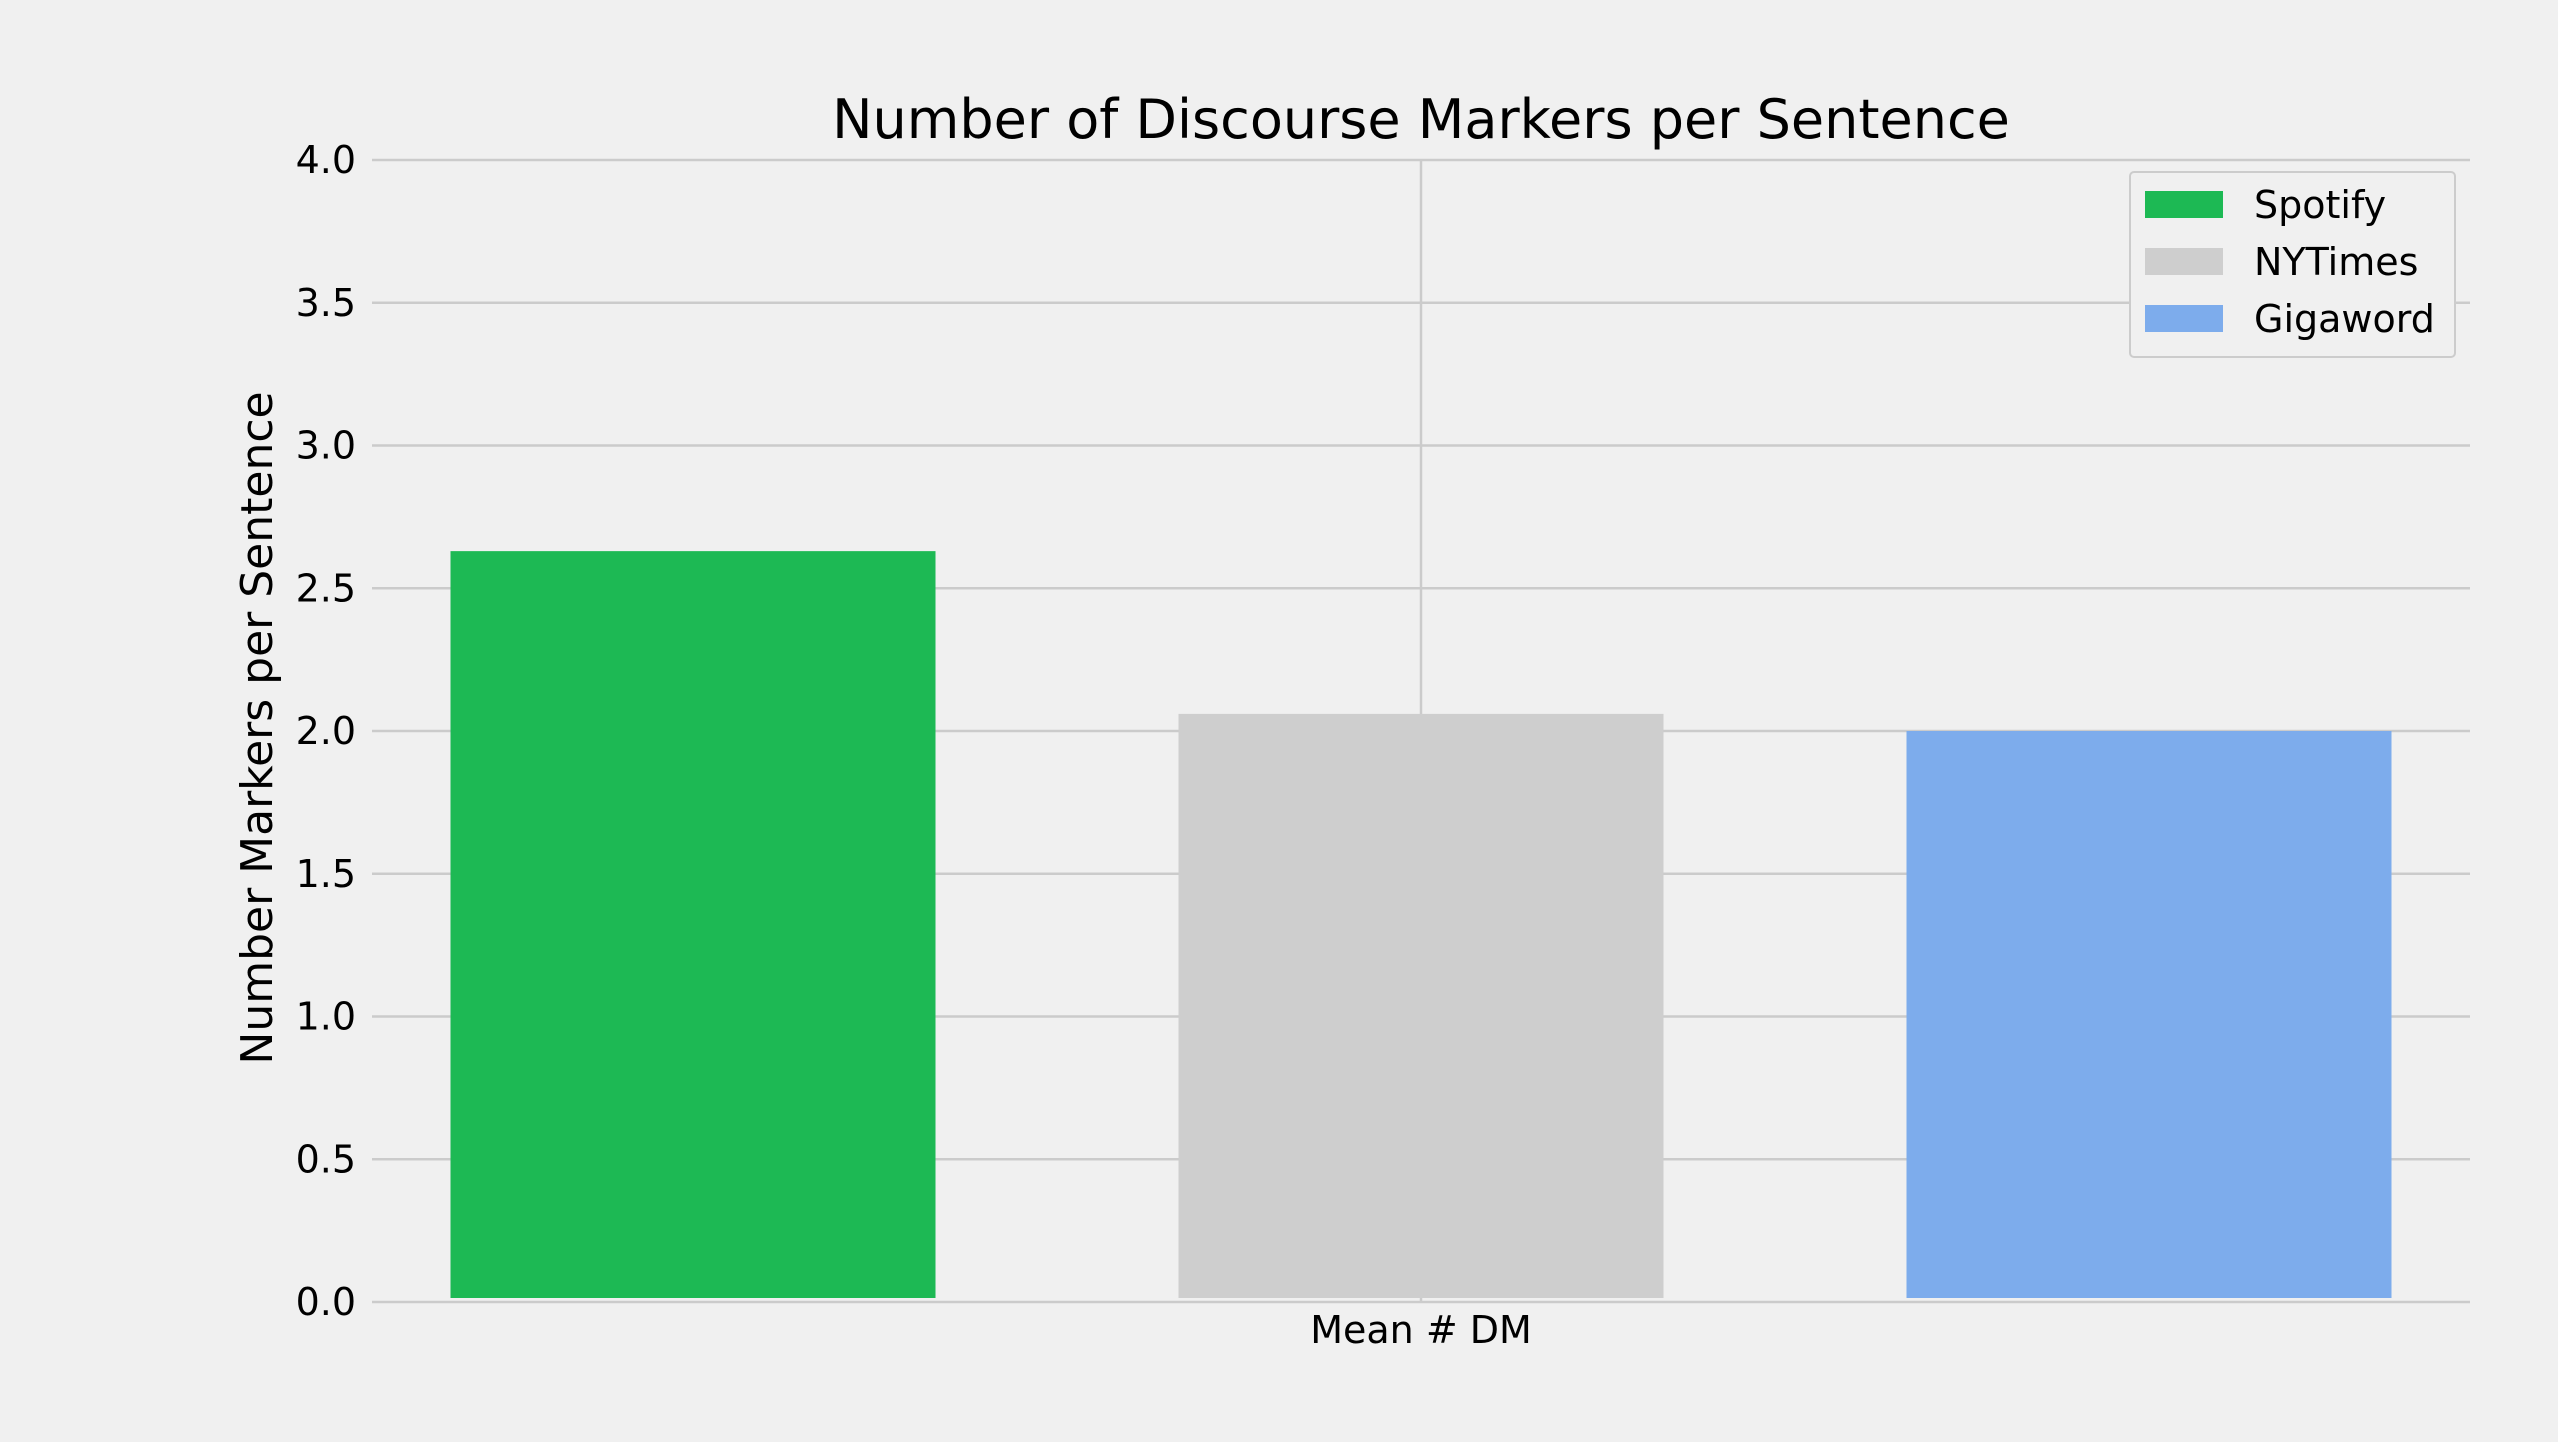 Image resolution: width=2558 pixels, height=1442 pixels. I want to click on y-tick-label: 2.0, so click(326, 731).